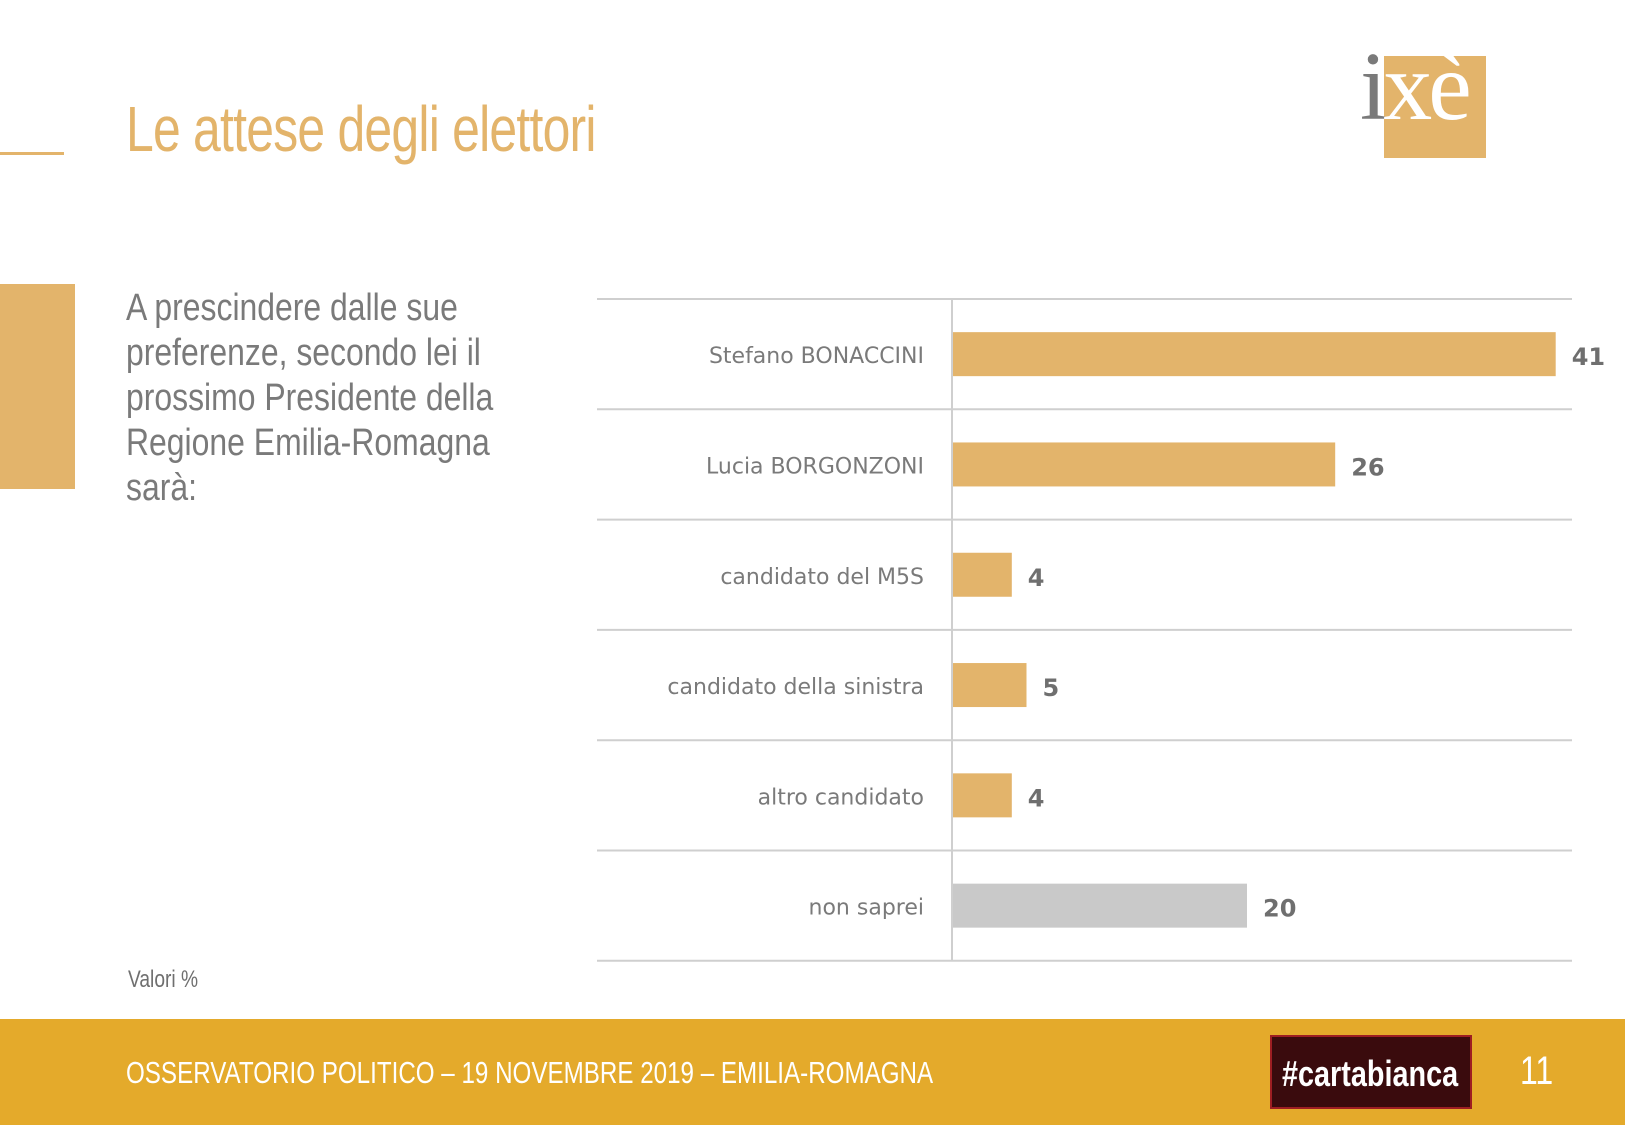 Image resolution: width=1625 pixels, height=1125 pixels. I want to click on title-accent-rule, so click(32, 153).